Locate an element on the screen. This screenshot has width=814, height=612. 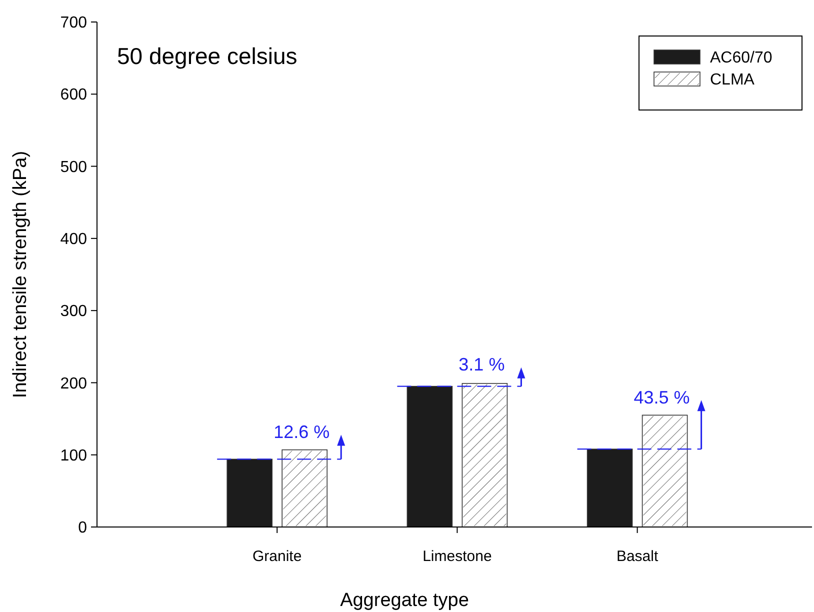
y-tick-label: 200 is located at coordinates (74, 383).